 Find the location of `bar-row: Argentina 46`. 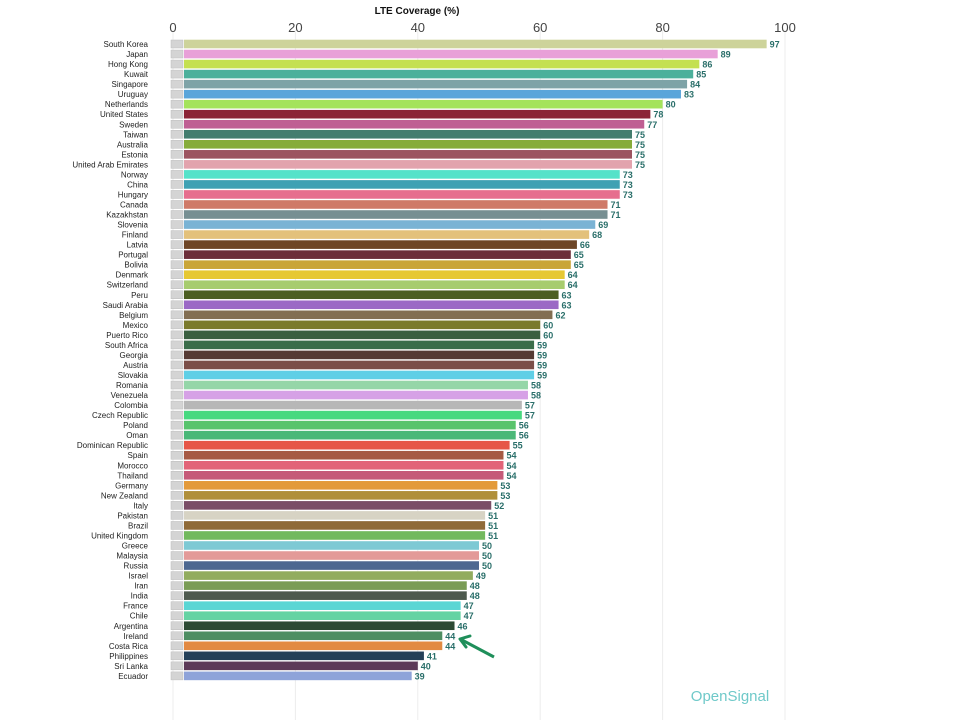

bar-row: Argentina 46 is located at coordinates (291, 626).